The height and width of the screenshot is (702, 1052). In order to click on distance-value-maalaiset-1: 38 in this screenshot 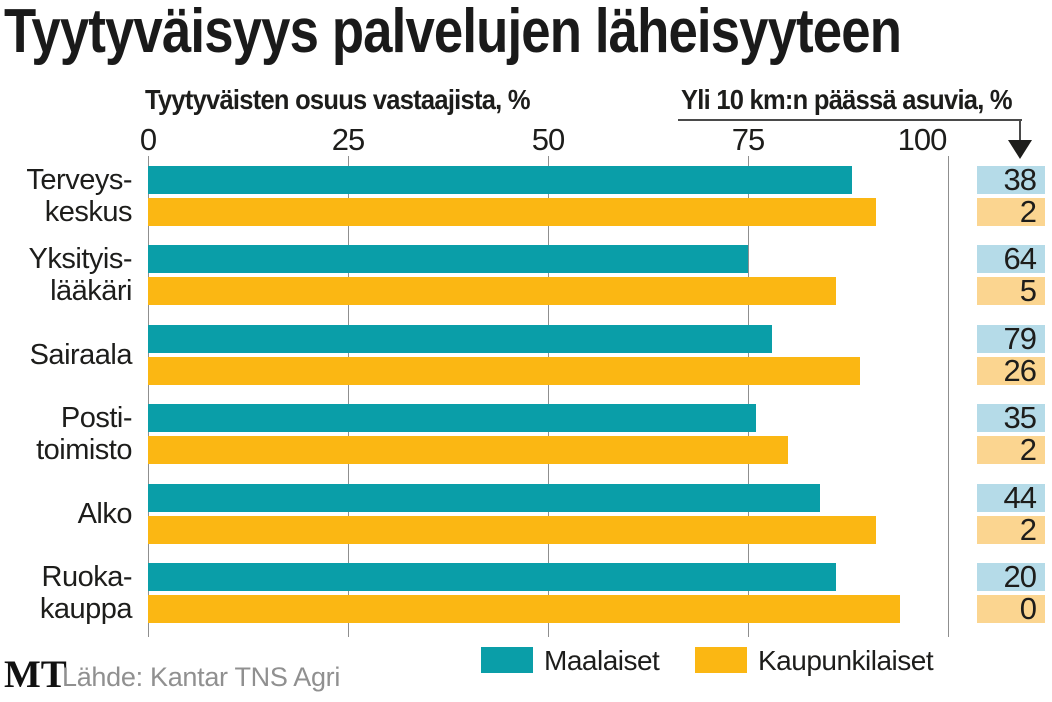, I will do `click(1011, 179)`.